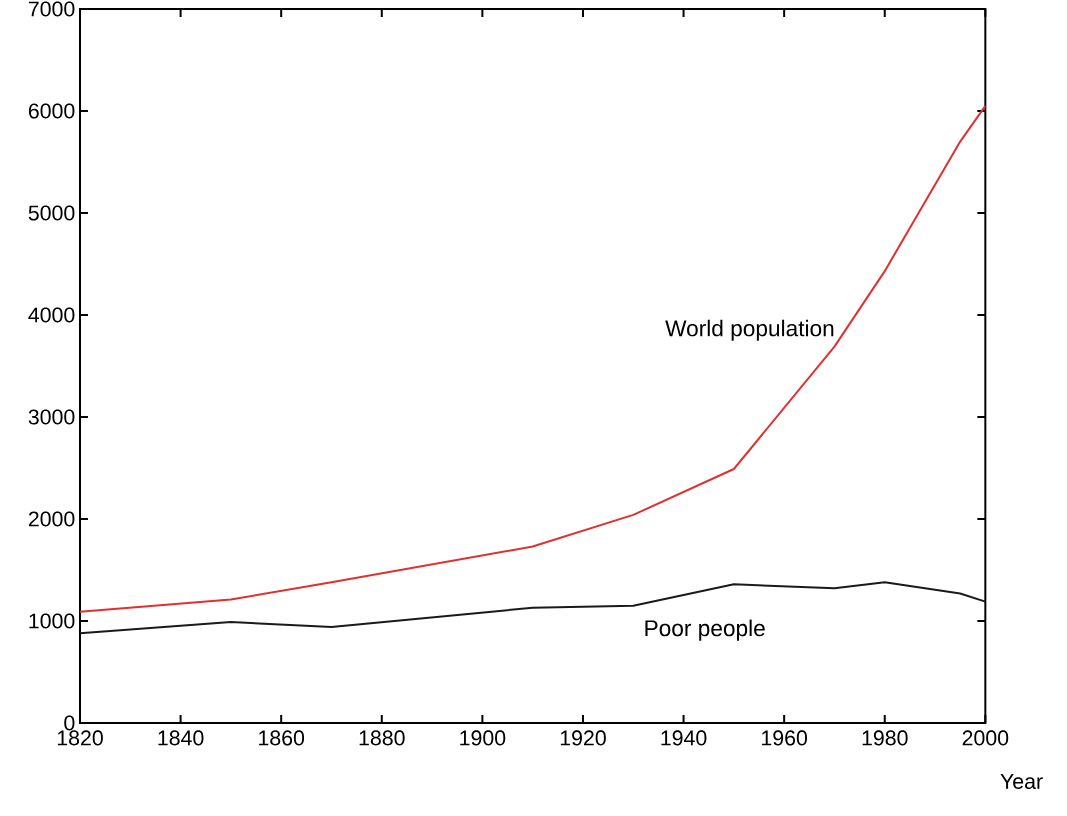  What do you see at coordinates (583, 738) in the screenshot?
I see `x-tick-label: 1920` at bounding box center [583, 738].